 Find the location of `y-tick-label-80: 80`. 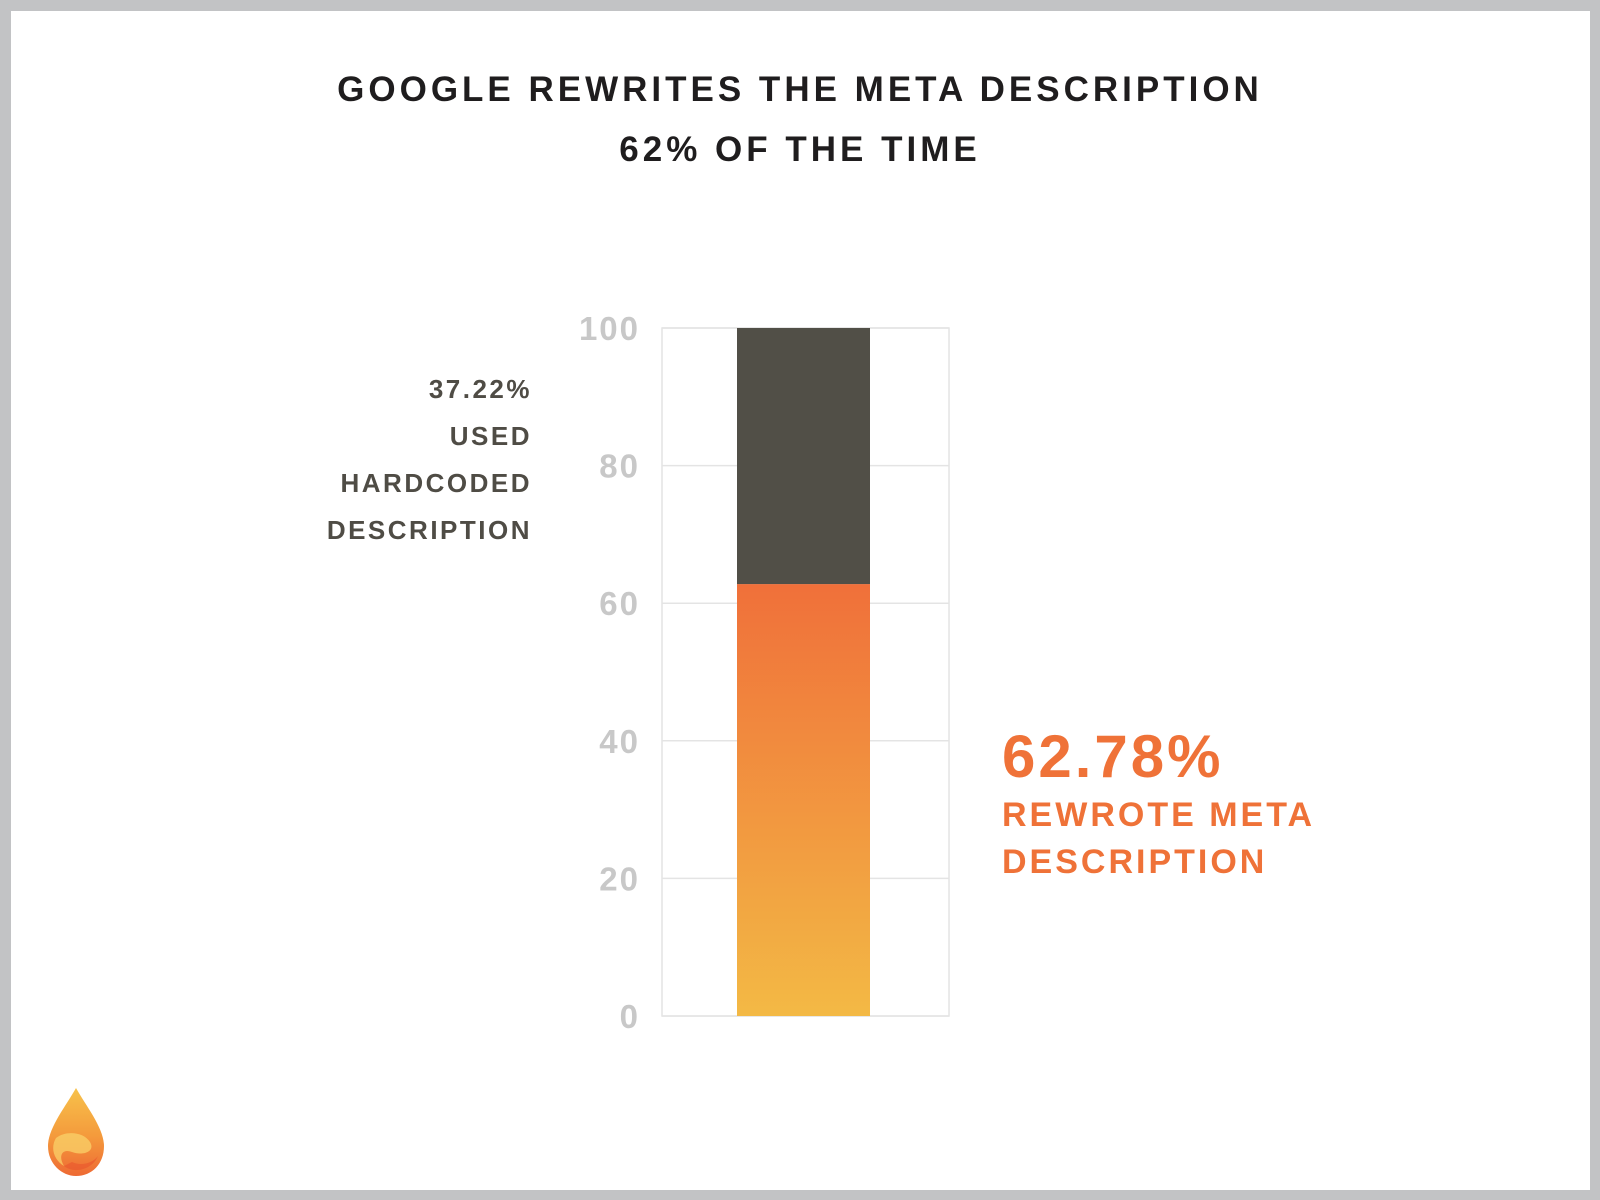

y-tick-label-80: 80 is located at coordinates (619, 466).